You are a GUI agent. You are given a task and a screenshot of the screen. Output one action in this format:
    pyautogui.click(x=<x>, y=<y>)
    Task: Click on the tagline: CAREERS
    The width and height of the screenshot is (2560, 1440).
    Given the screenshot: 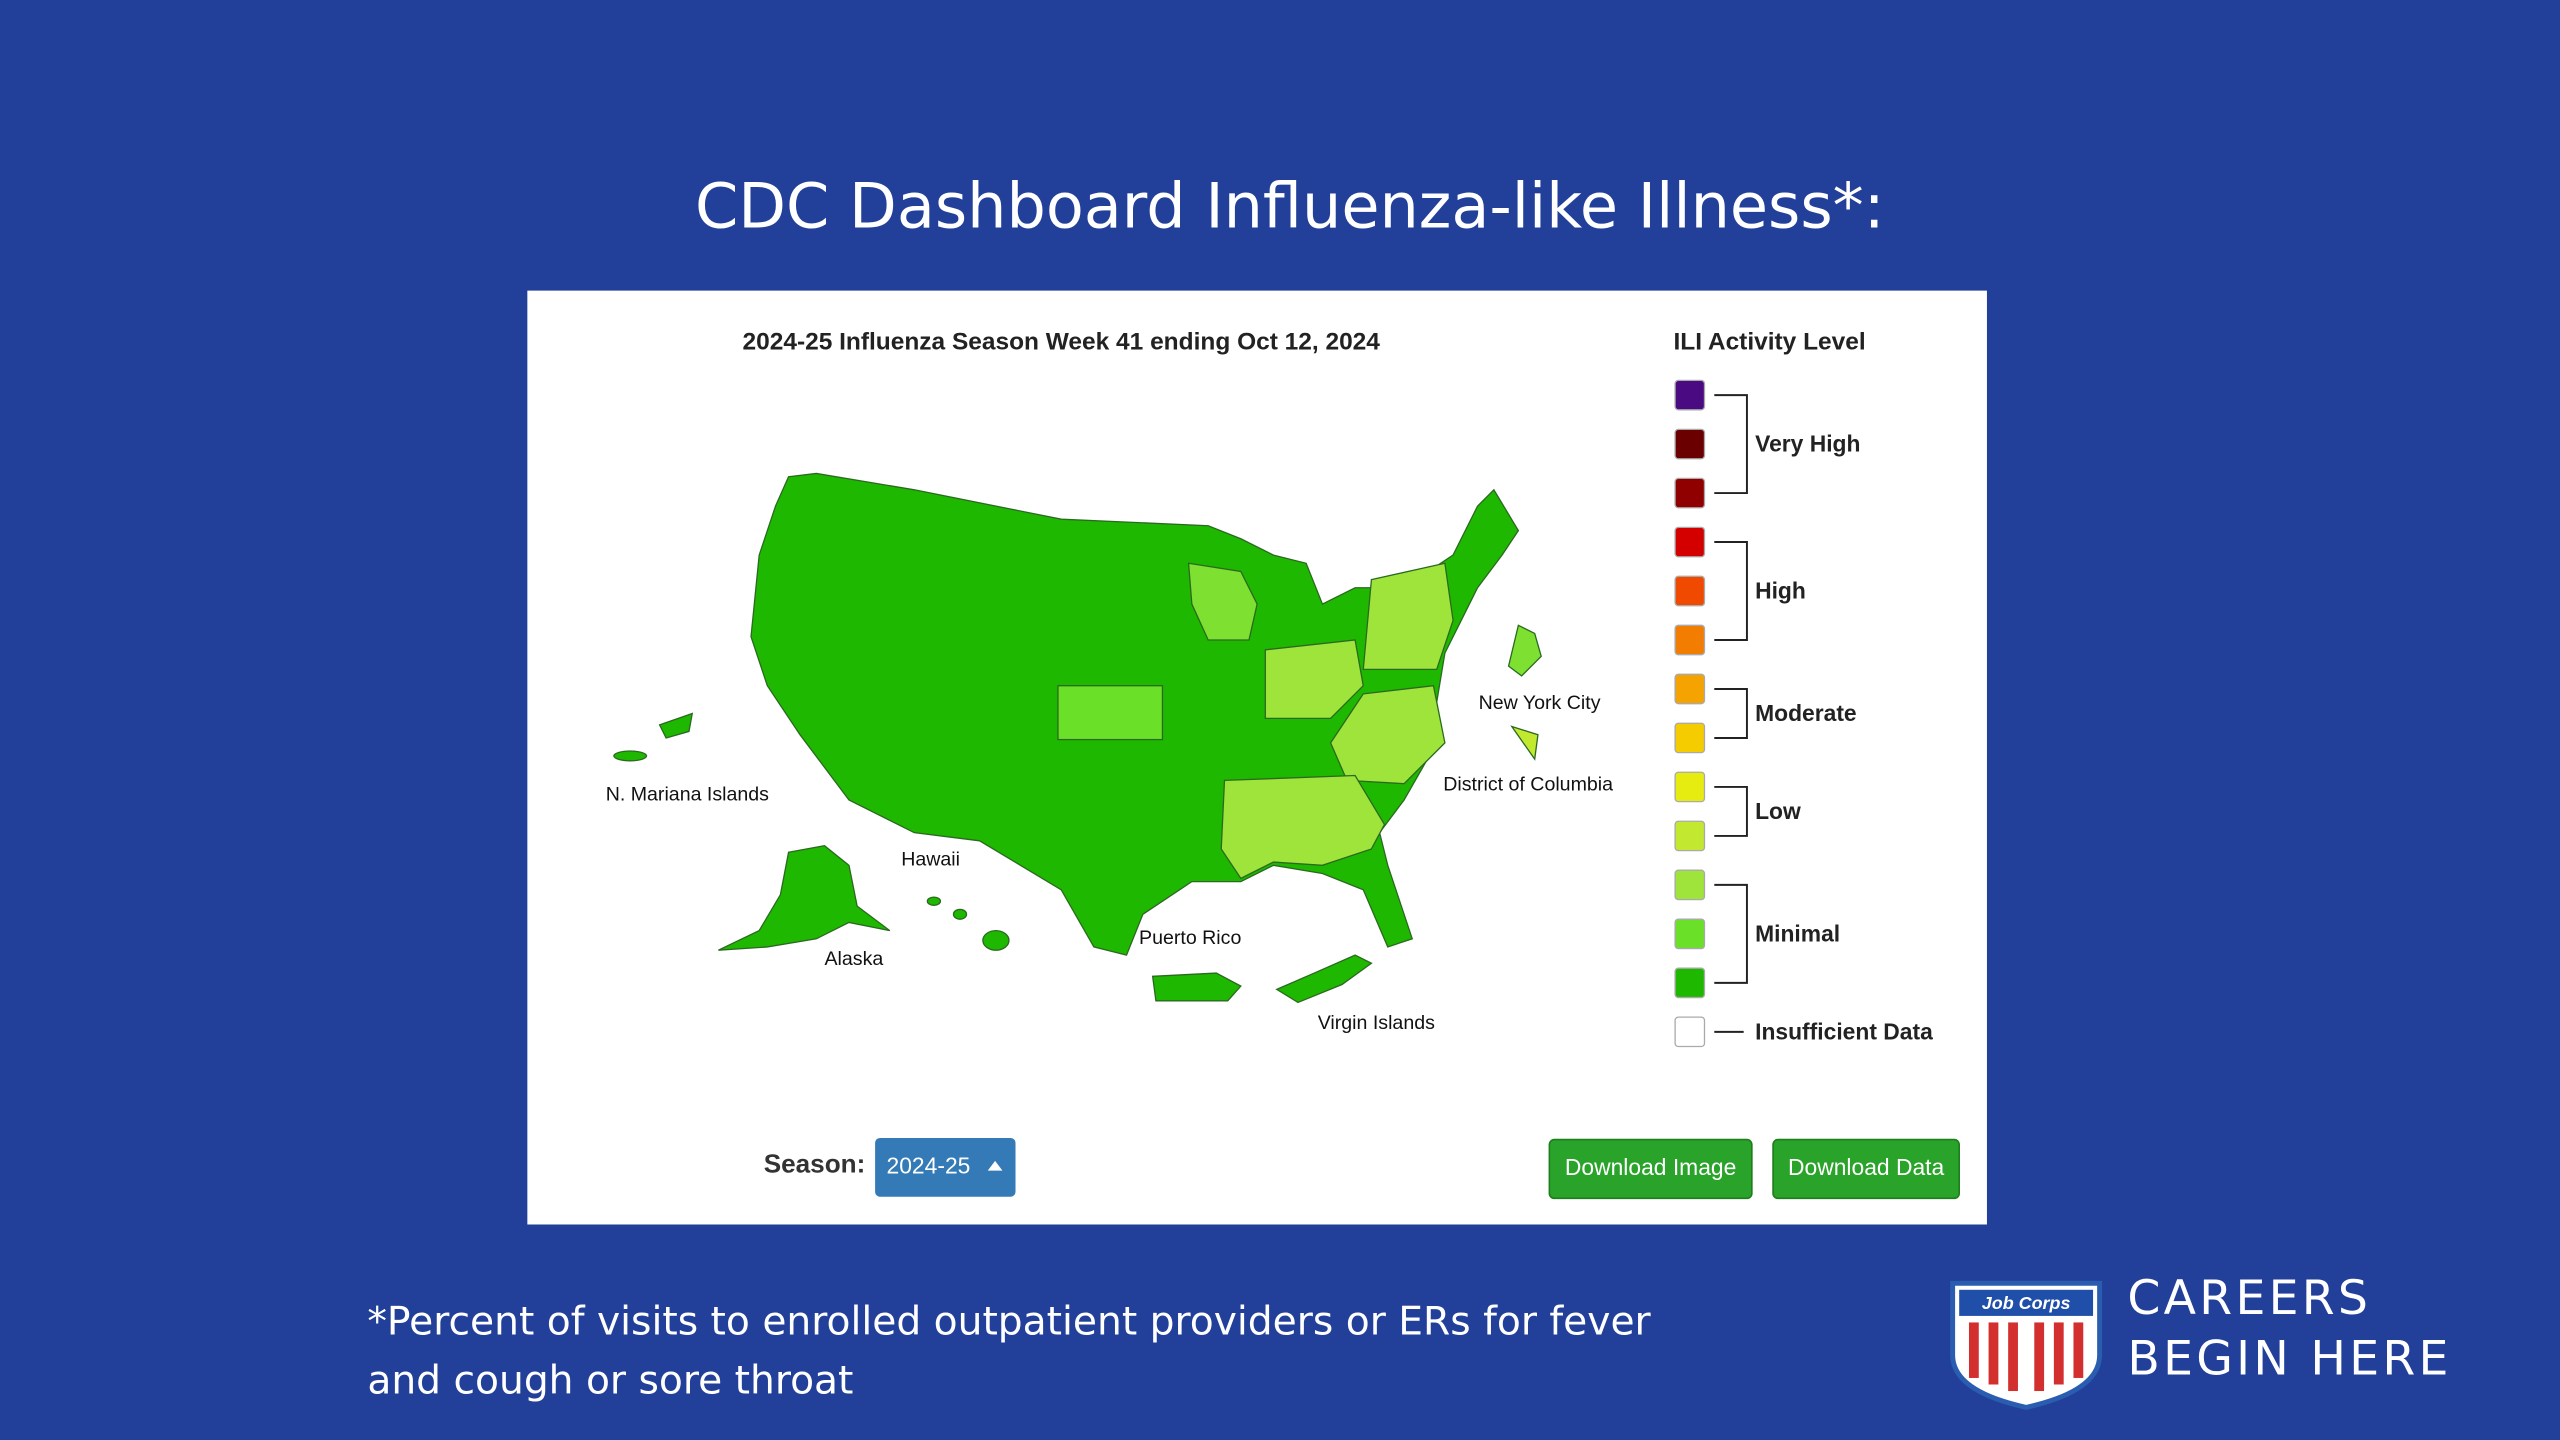 What is the action you would take?
    pyautogui.click(x=2249, y=1298)
    